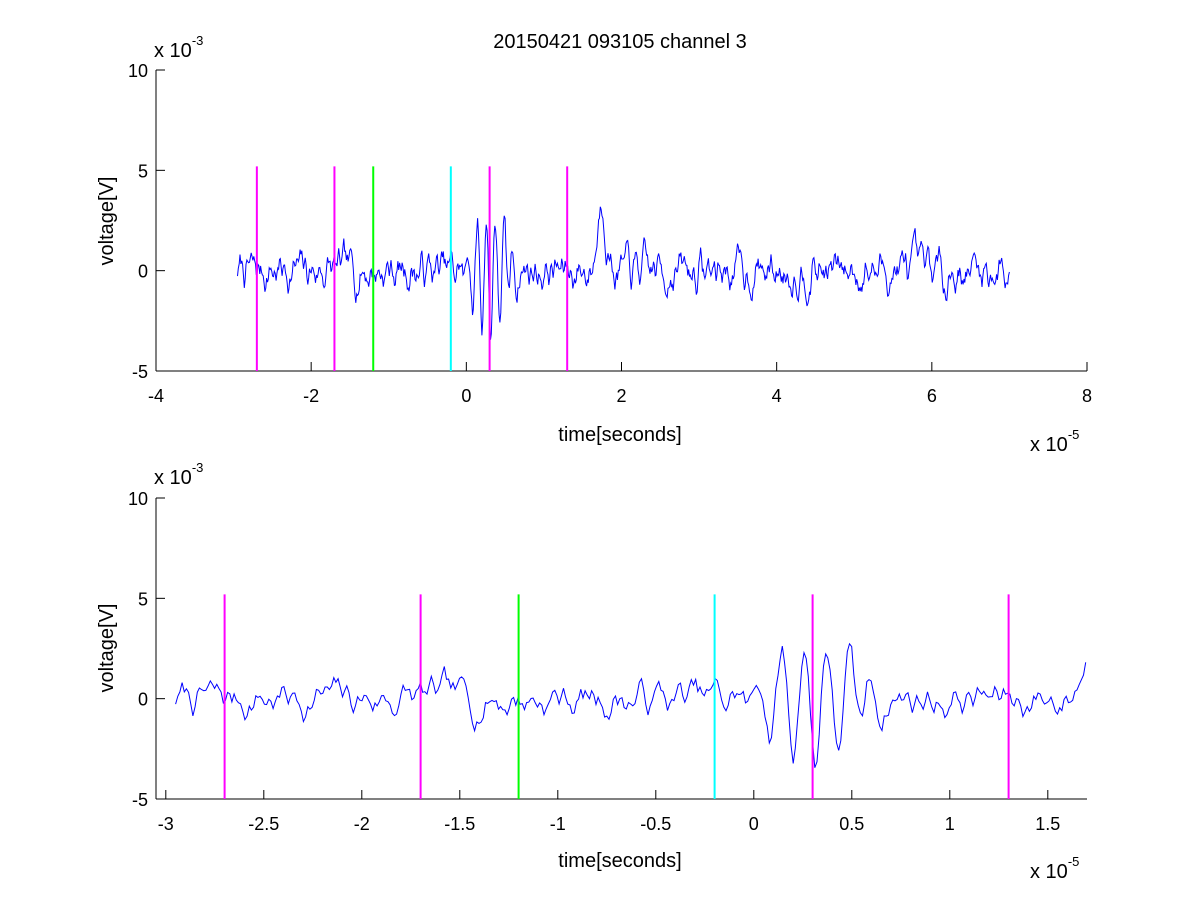 This screenshot has width=1200, height=901. I want to click on chart-title: 20150421 093105 channel 3, so click(620, 42).